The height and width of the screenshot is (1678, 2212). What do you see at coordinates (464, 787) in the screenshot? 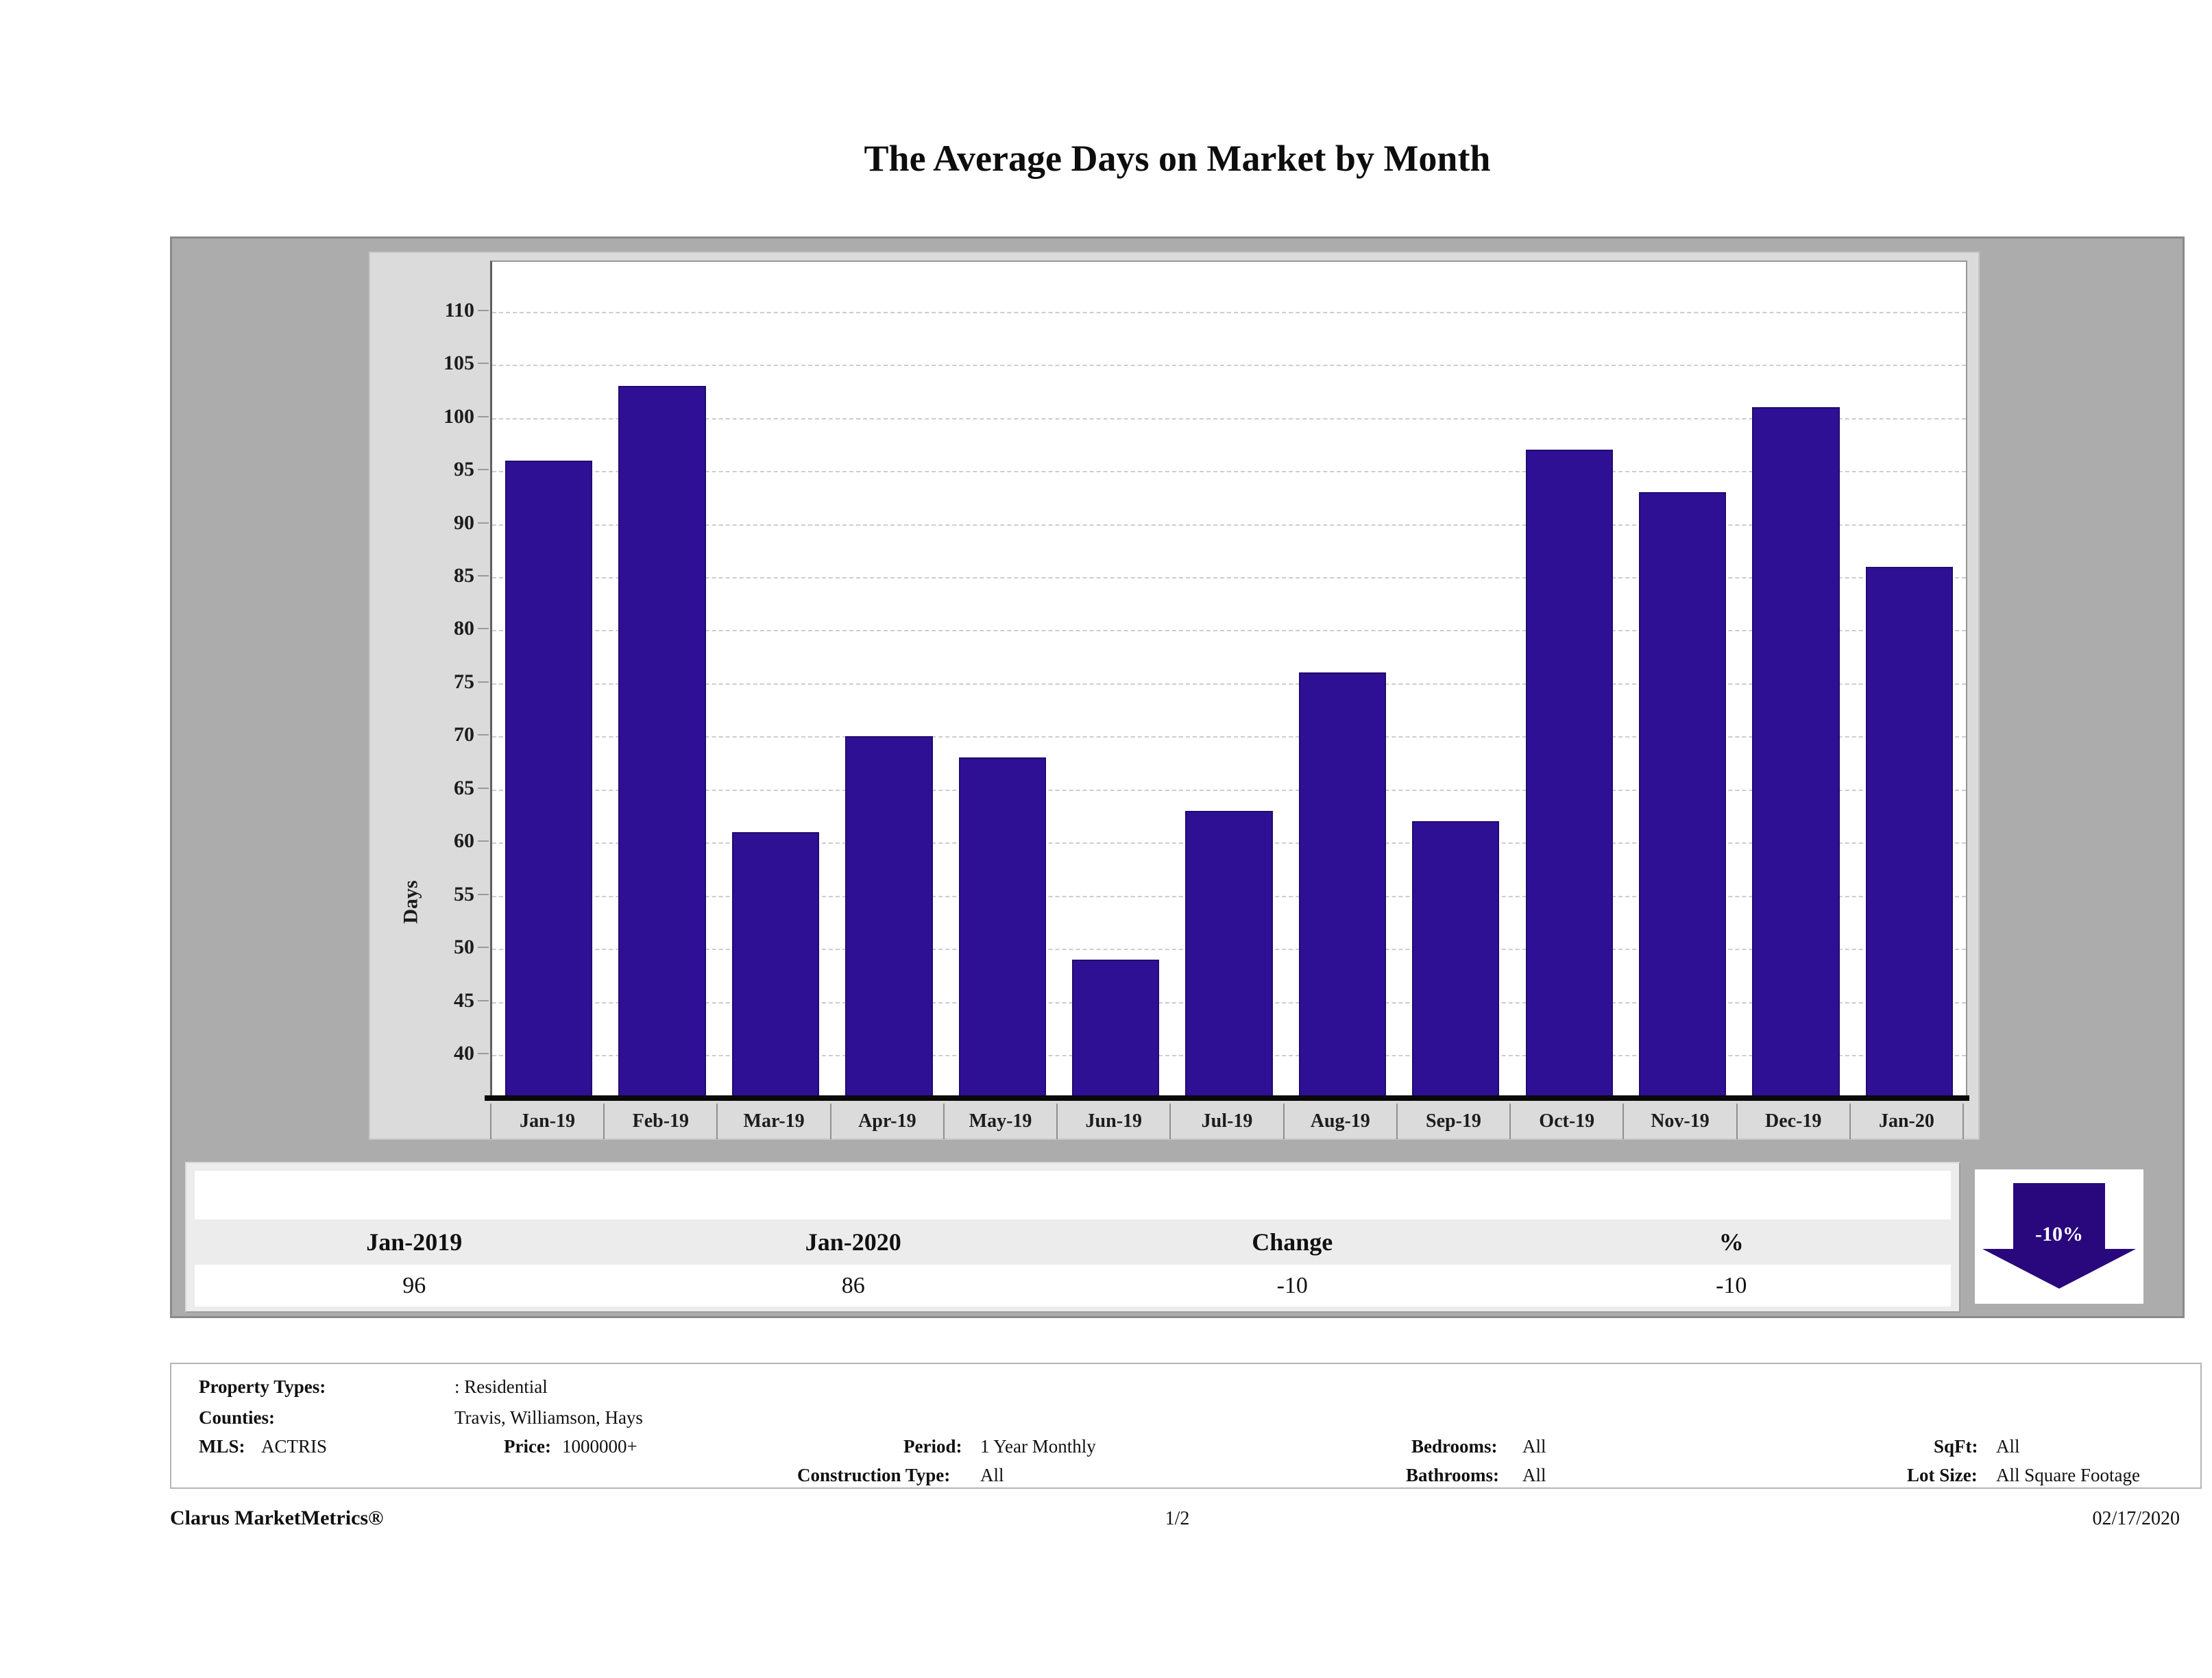
I see `y-tick-label-65: 65` at bounding box center [464, 787].